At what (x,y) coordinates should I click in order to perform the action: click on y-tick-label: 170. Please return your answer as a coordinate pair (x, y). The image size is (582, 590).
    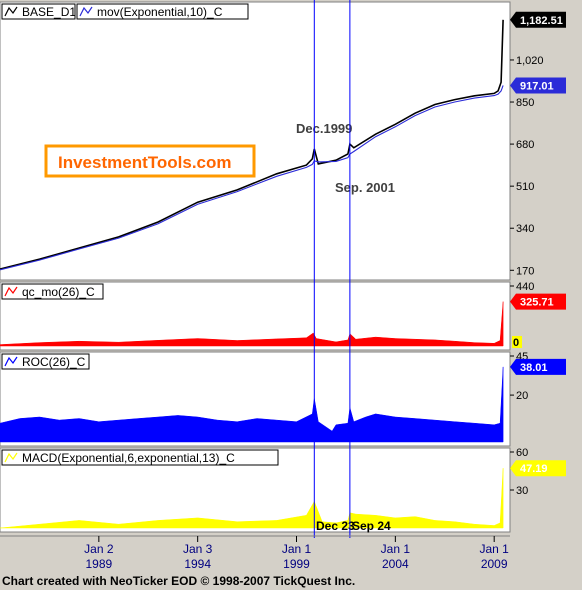
    Looking at the image, I should click on (525, 271).